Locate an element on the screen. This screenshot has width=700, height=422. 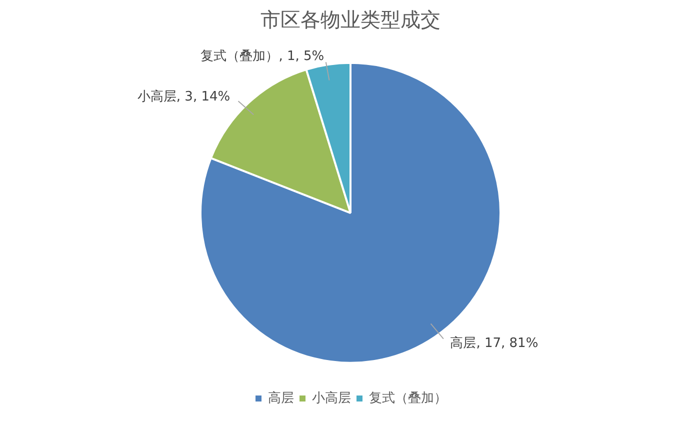
legend-label: 复式（叠加） is located at coordinates (408, 398).